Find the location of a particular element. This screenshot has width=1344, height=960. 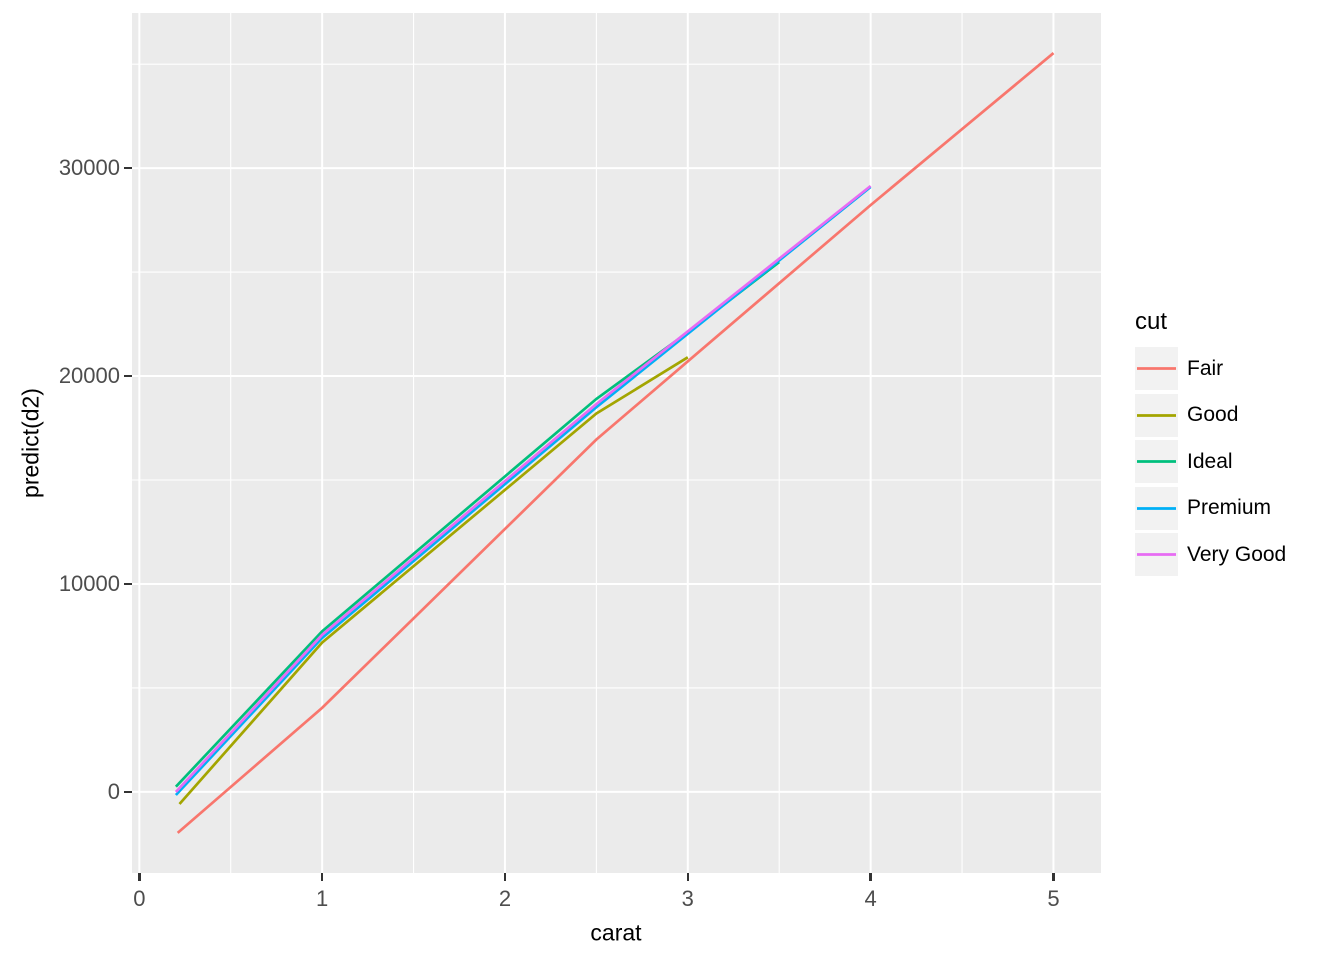

x-tick-label: 2 is located at coordinates (505, 898).